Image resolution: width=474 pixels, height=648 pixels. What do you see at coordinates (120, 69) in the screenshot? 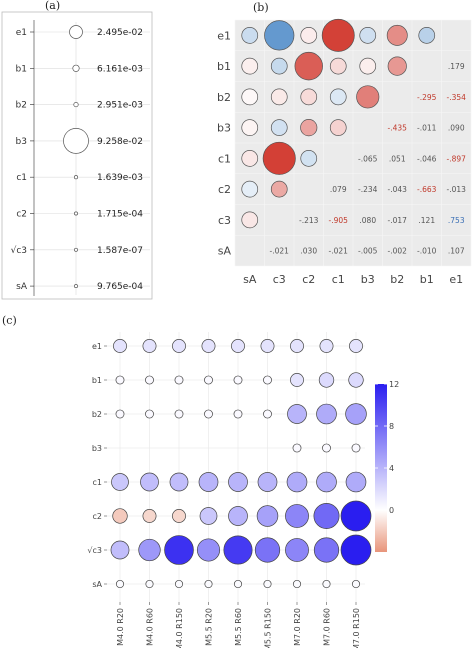
I see `panel-a-value-label: 6.161e-03` at bounding box center [120, 69].